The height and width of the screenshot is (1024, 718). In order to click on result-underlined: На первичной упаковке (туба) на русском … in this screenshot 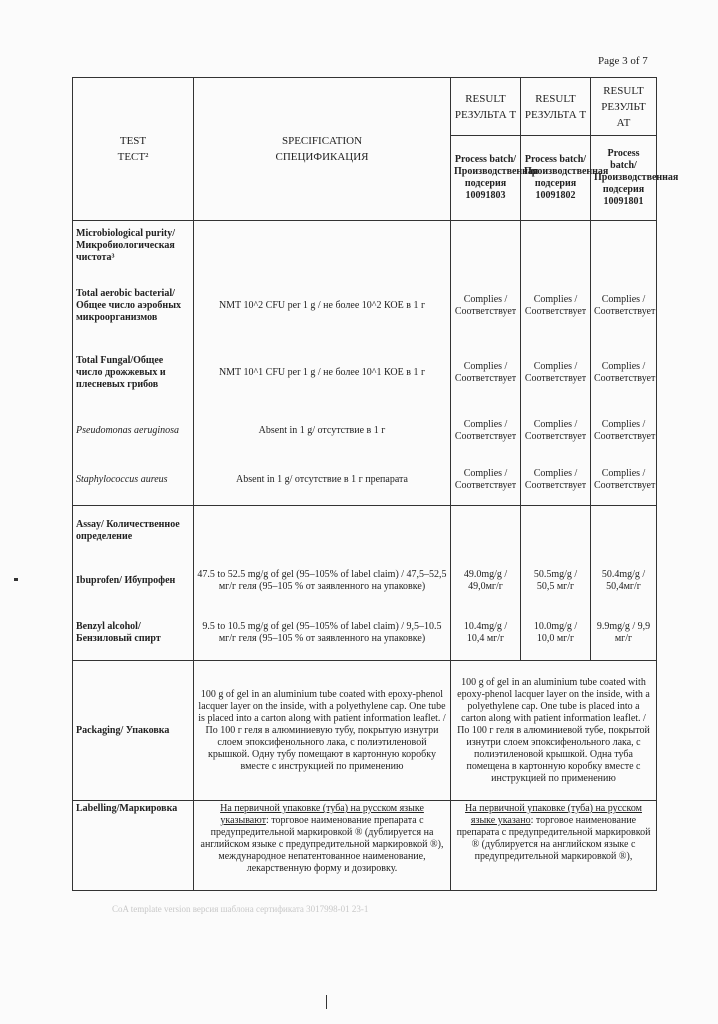, I will do `click(553, 814)`.